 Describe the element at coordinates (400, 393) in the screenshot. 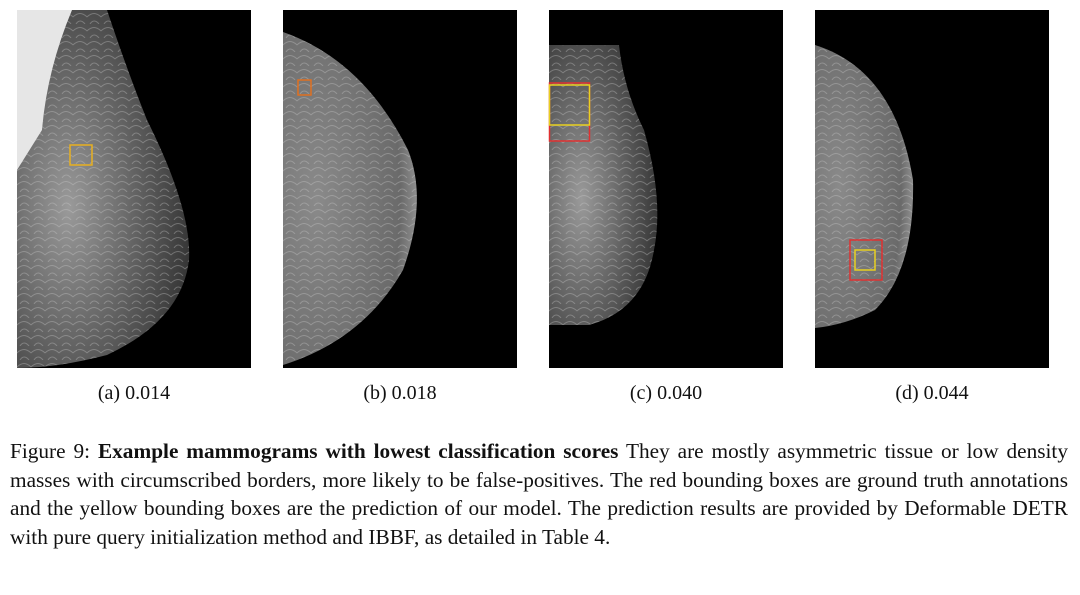

I see `subcaption: (b) 0.018` at that location.